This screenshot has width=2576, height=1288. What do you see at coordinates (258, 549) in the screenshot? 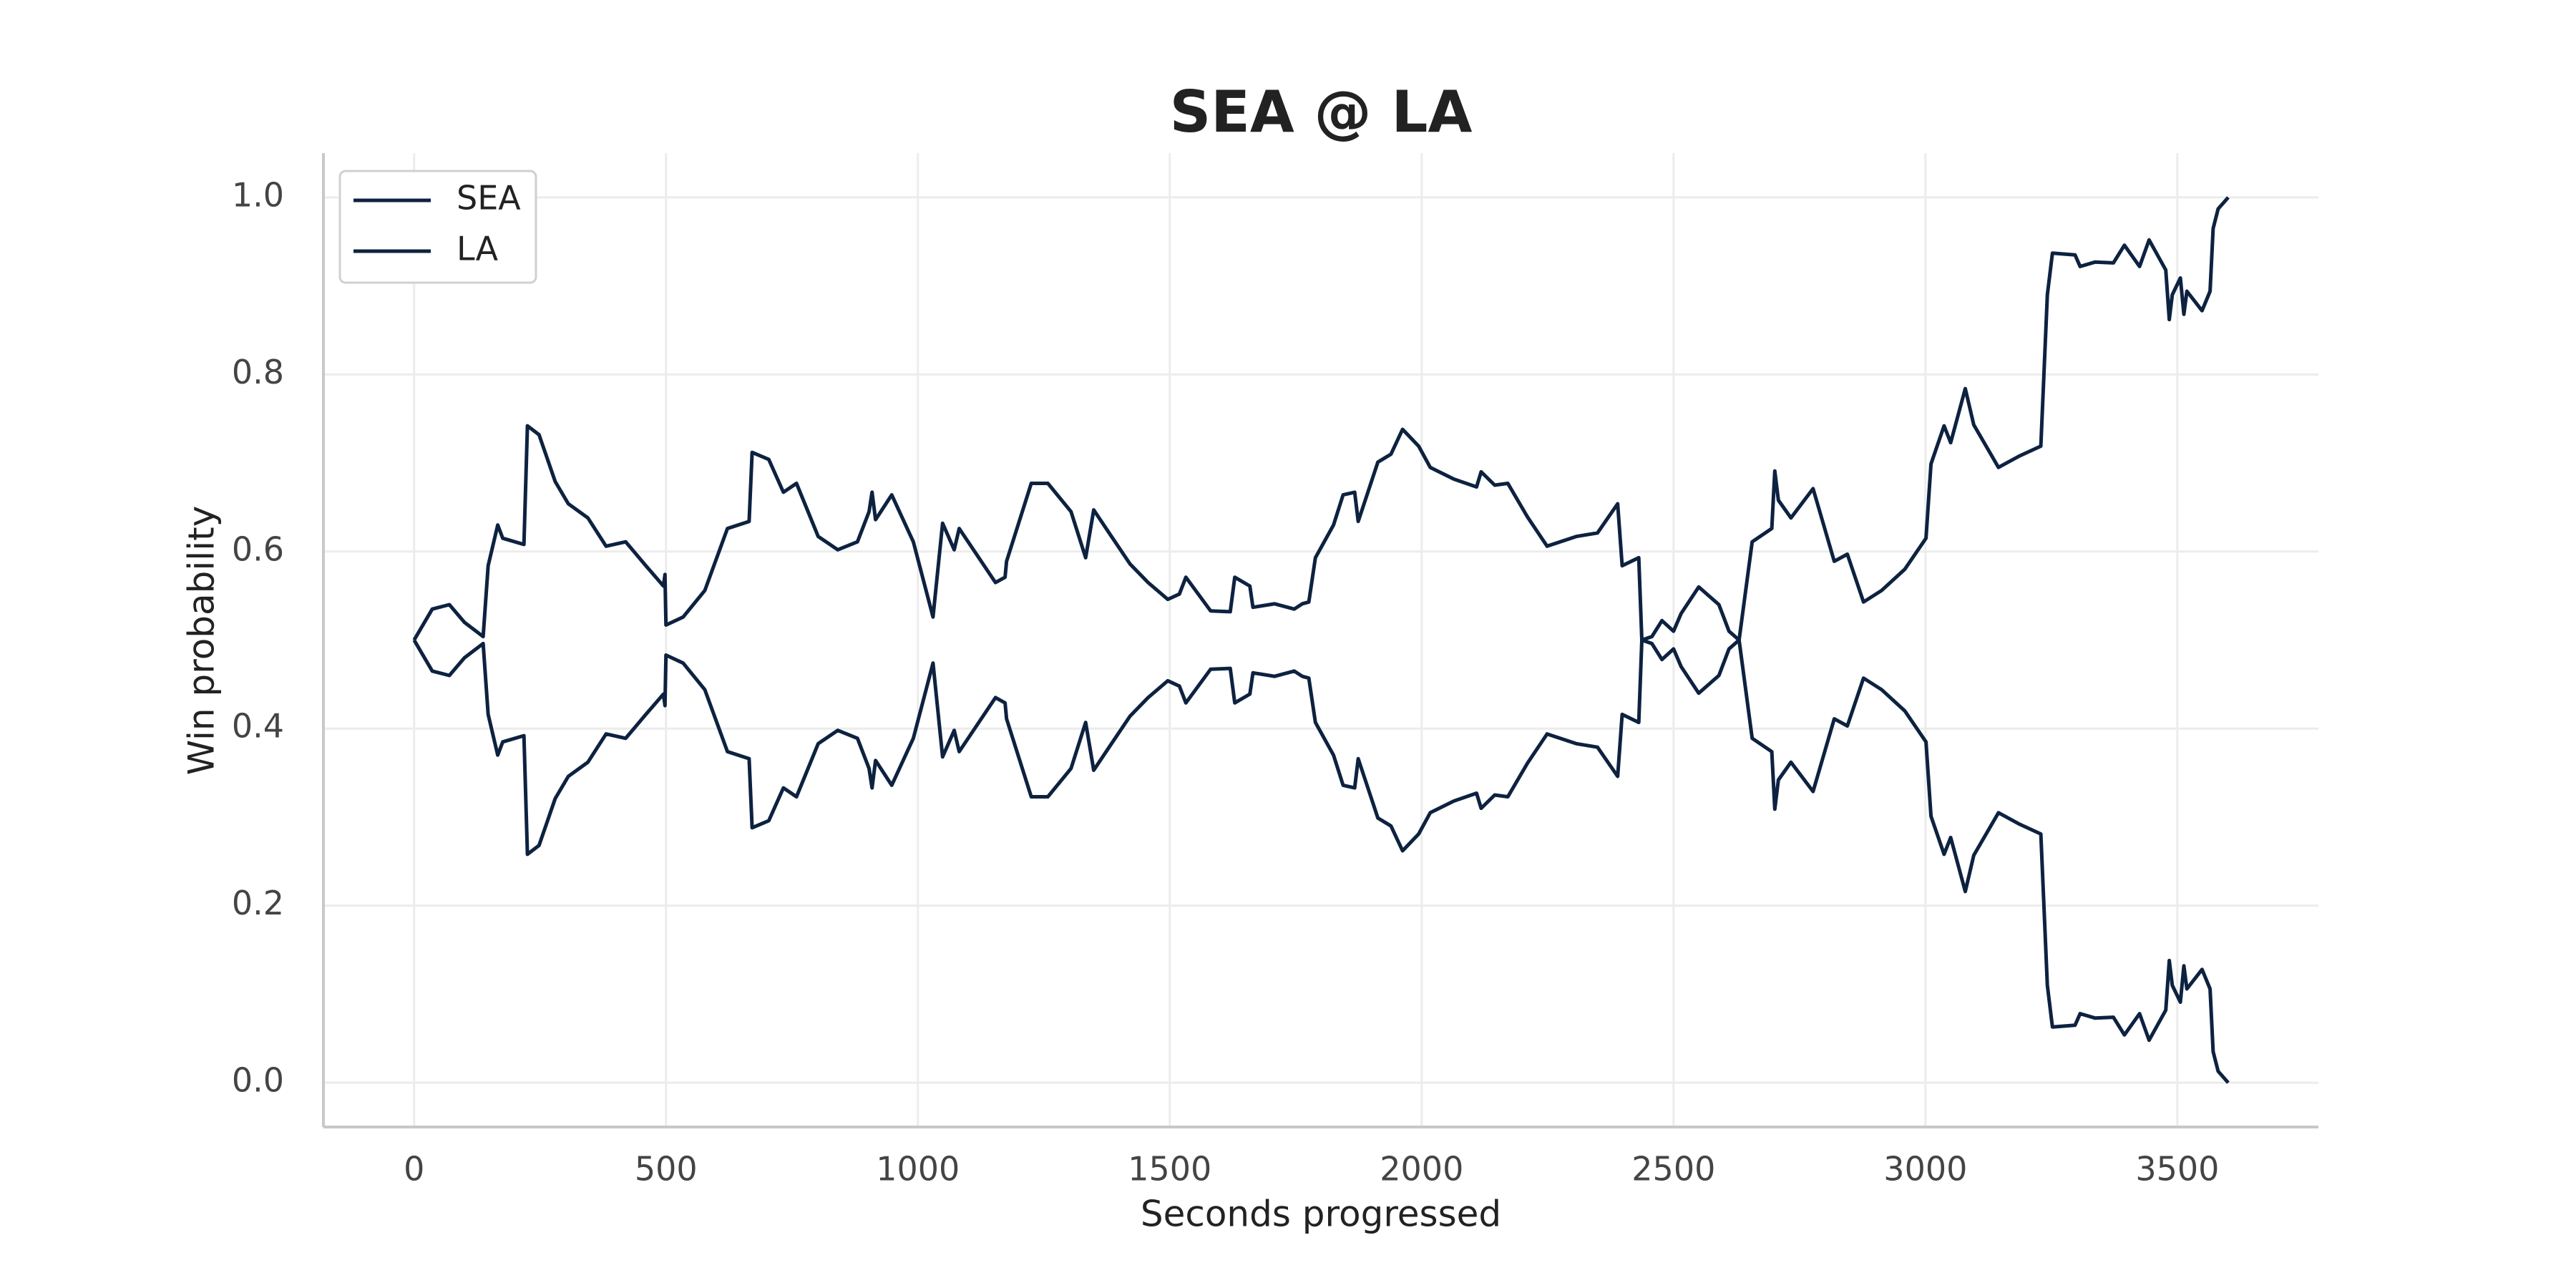
I see `y-tick-label: 0.6` at bounding box center [258, 549].